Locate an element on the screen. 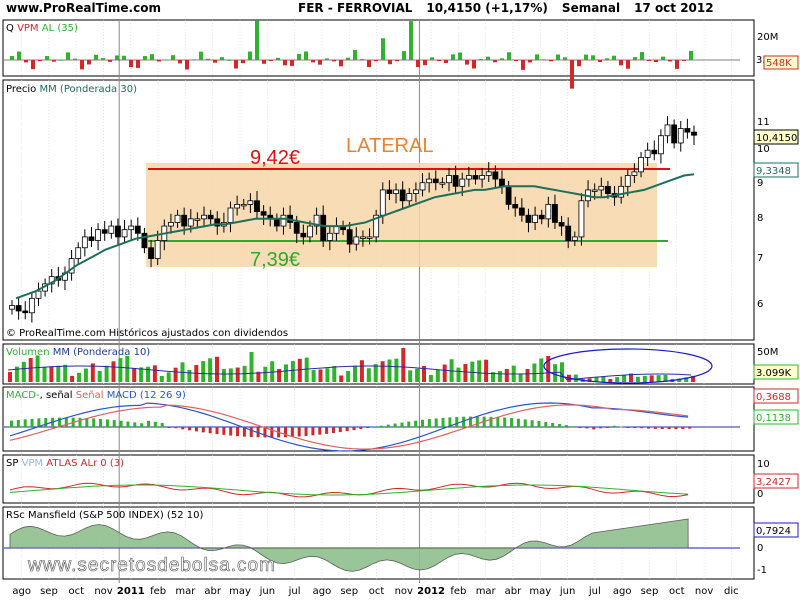 Image resolution: width=800 pixels, height=600 pixels. x-tick-label: nov is located at coordinates (103, 591).